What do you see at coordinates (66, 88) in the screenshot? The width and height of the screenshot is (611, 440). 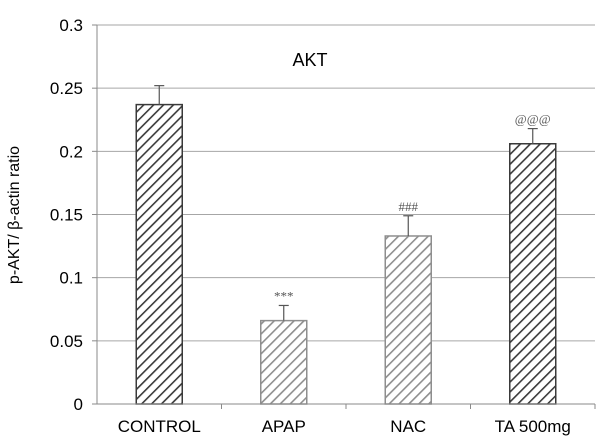 I see `y-tick-label: 0.25` at bounding box center [66, 88].